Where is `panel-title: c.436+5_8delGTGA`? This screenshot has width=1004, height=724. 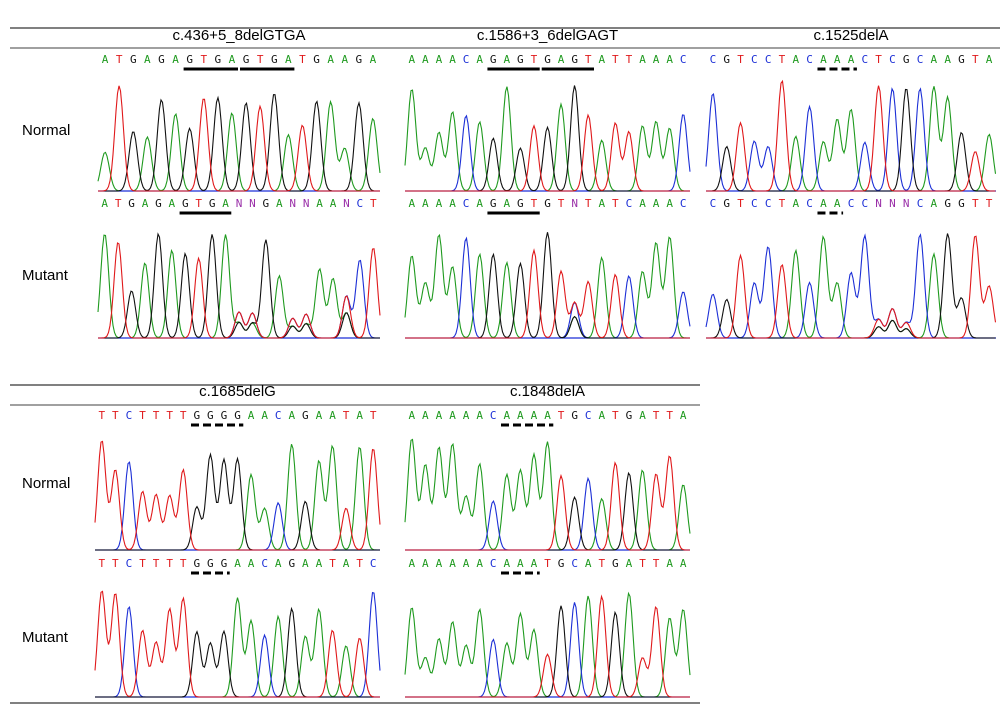 panel-title: c.436+5_8delGTGA is located at coordinates (238, 35).